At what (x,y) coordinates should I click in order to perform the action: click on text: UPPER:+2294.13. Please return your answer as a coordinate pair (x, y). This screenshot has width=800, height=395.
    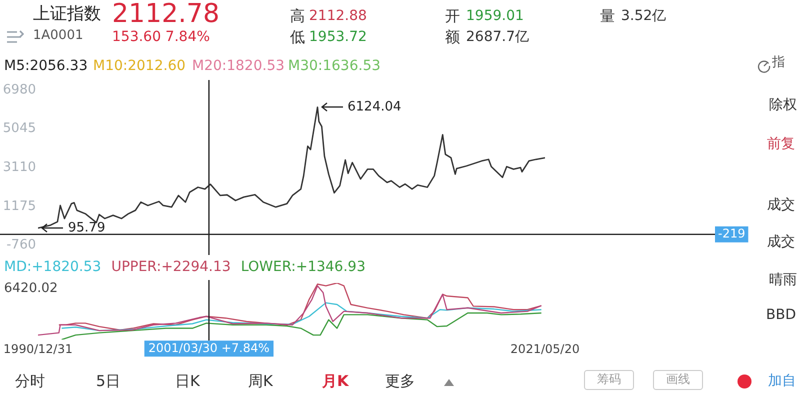
    Looking at the image, I should click on (171, 267).